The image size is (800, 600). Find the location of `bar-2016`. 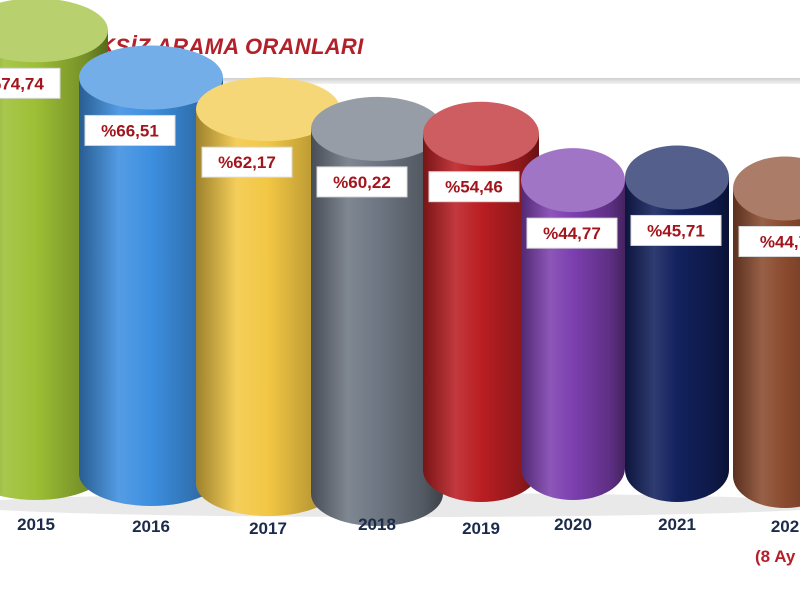

bar-2016 is located at coordinates (151, 275).